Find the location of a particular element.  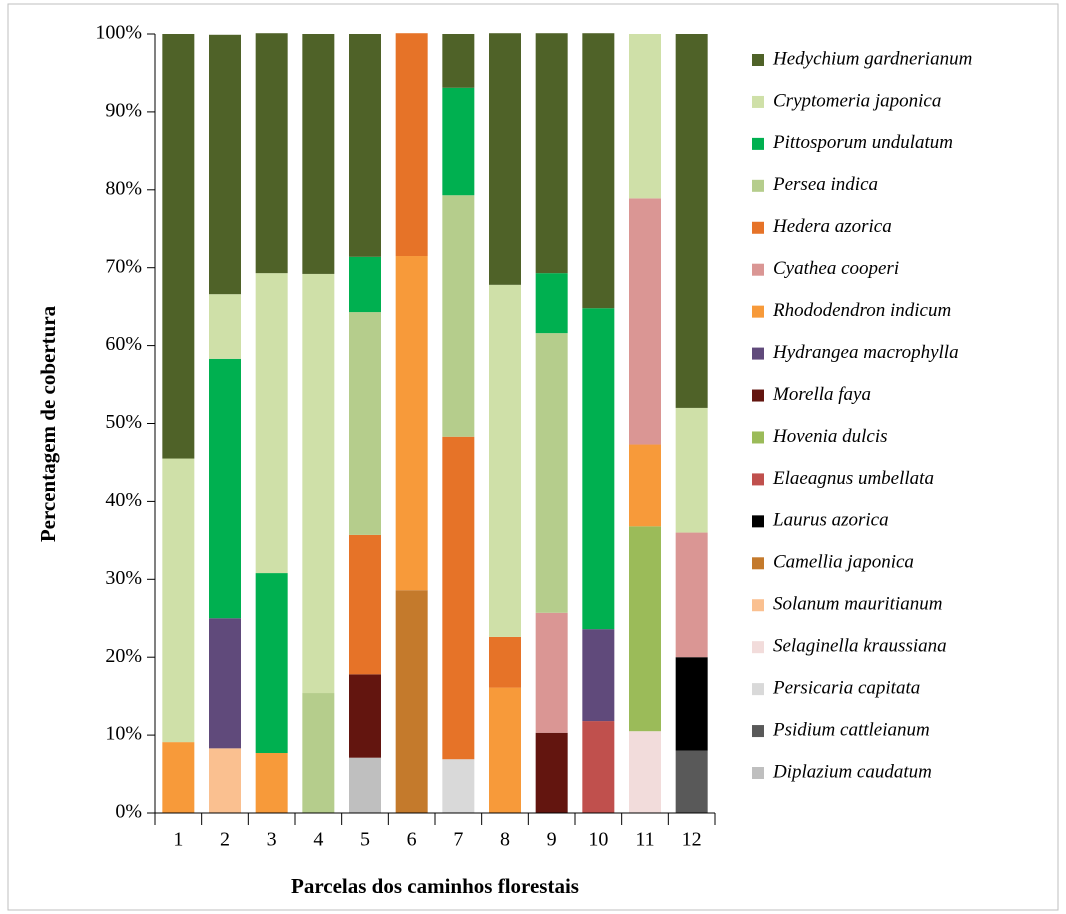

x-tick-label: 10 is located at coordinates (598, 840).